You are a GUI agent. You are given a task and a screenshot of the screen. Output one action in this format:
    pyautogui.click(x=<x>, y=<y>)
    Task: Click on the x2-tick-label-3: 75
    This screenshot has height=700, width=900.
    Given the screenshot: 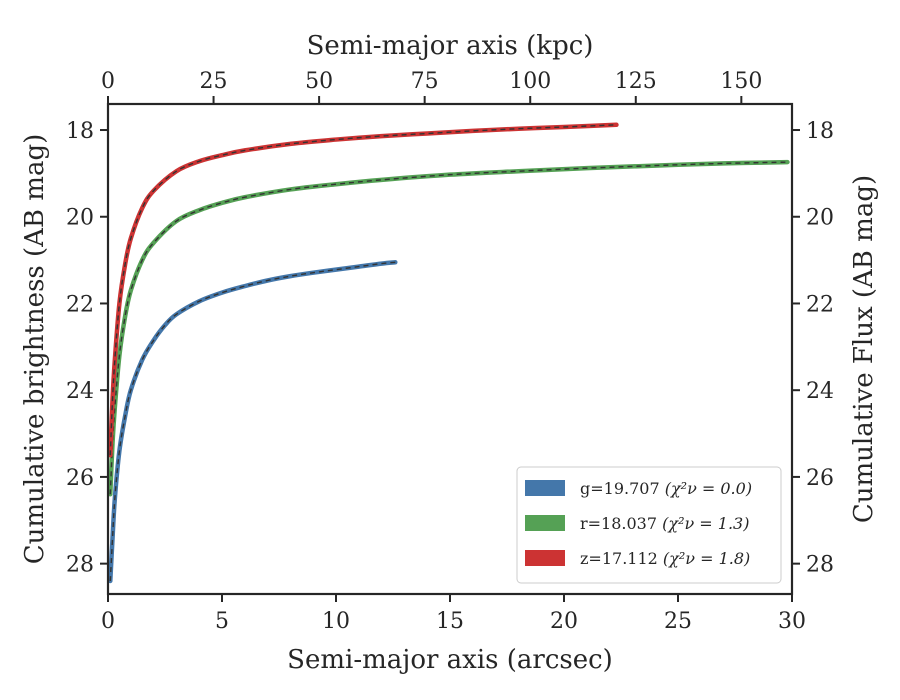 What is the action you would take?
    pyautogui.click(x=425, y=81)
    